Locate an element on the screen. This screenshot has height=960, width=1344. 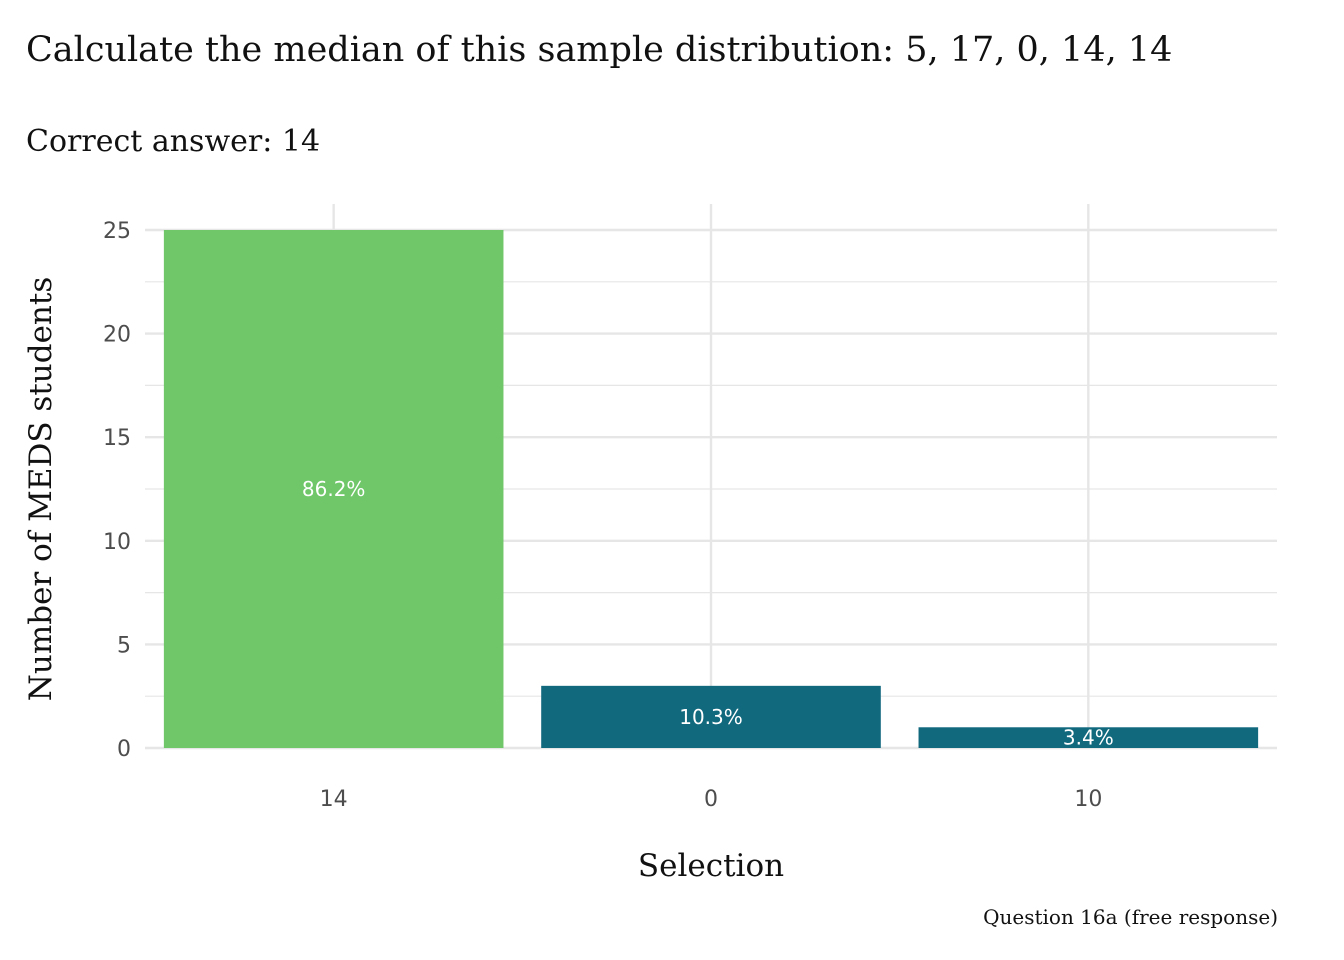
x-tick-label: 0 is located at coordinates (711, 799).